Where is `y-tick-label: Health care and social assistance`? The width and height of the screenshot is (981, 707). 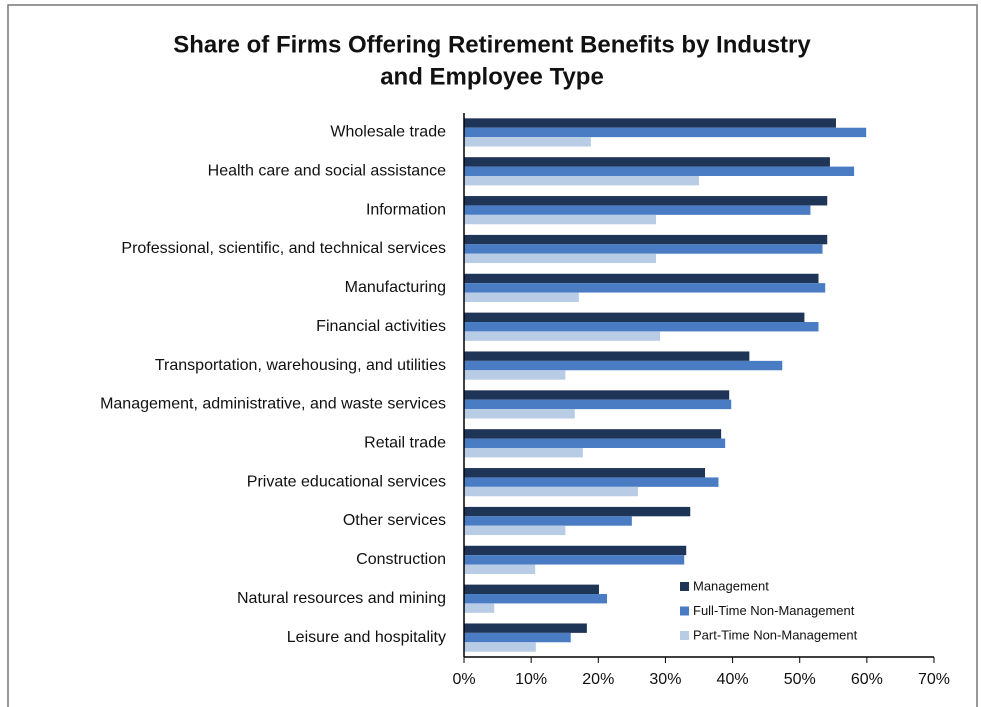 y-tick-label: Health care and social assistance is located at coordinates (327, 171).